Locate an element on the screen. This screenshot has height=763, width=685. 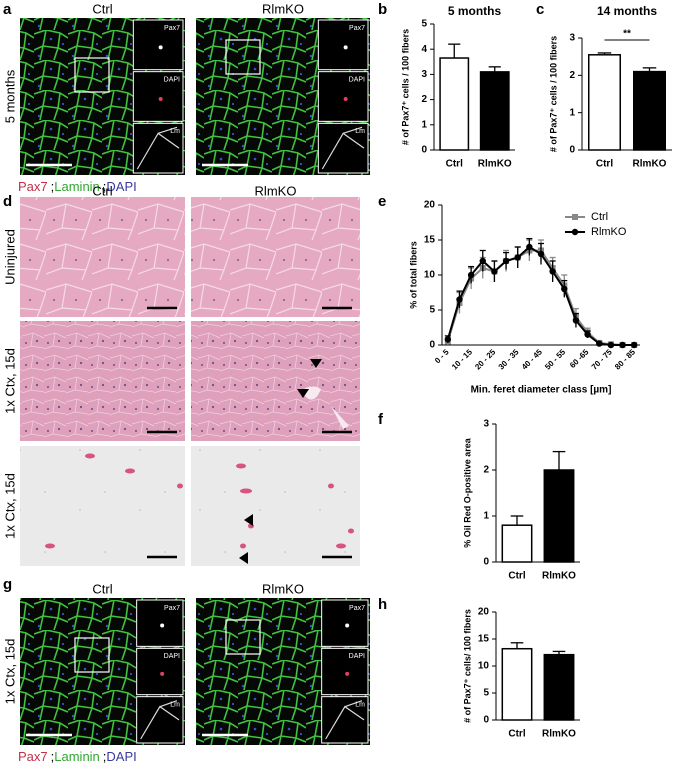
legend-label: RlmKO is located at coordinates (609, 232).